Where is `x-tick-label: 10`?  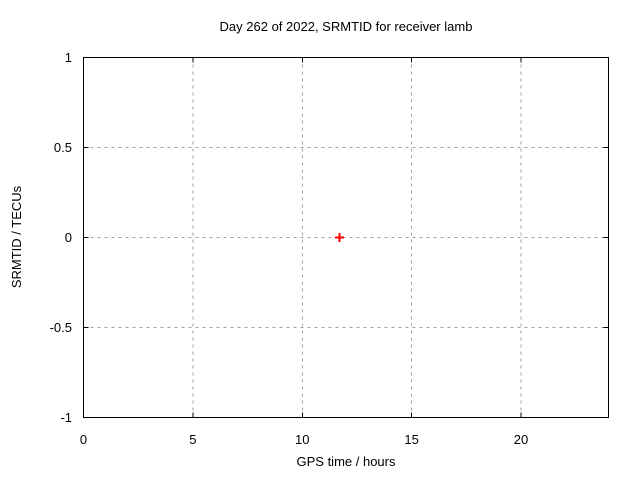
x-tick-label: 10 is located at coordinates (302, 439).